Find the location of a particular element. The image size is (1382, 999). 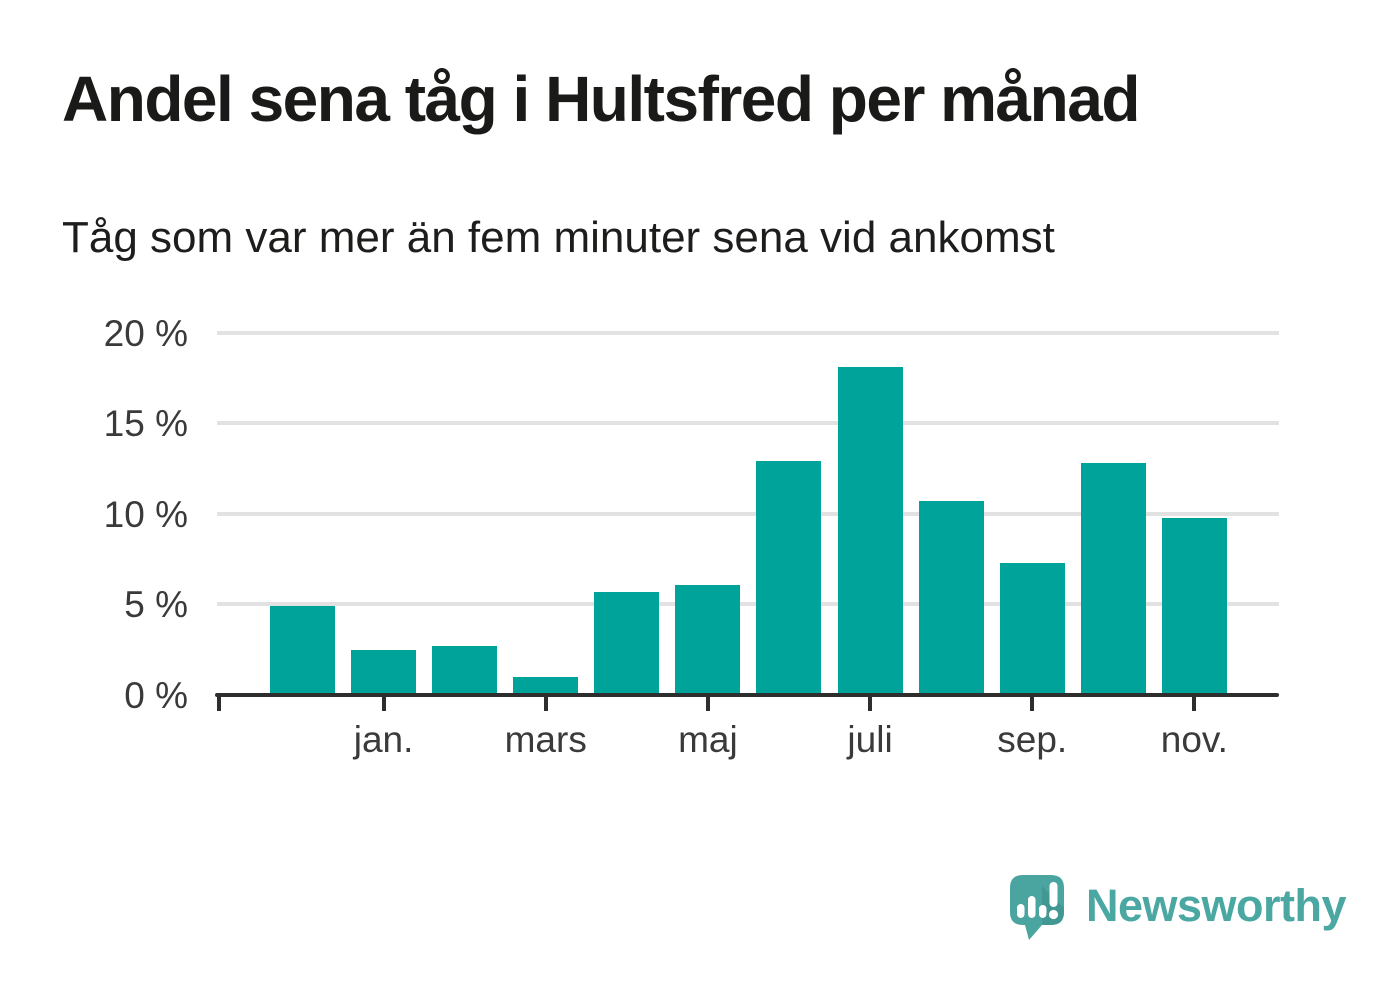

y-axis-label-15: 15 % is located at coordinates (145, 424).